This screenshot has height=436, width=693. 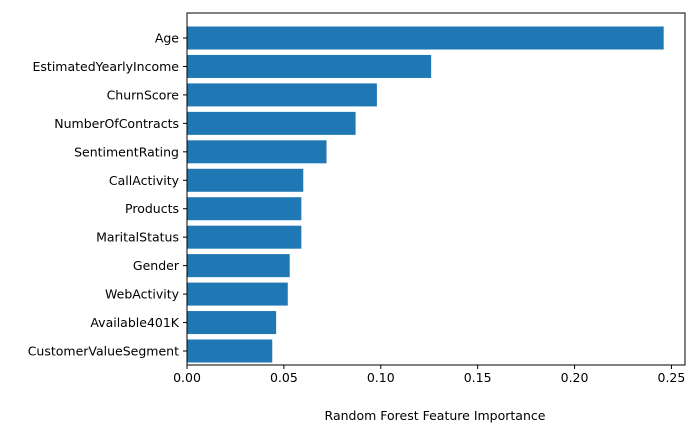 I want to click on bar-Gender, so click(x=238, y=266).